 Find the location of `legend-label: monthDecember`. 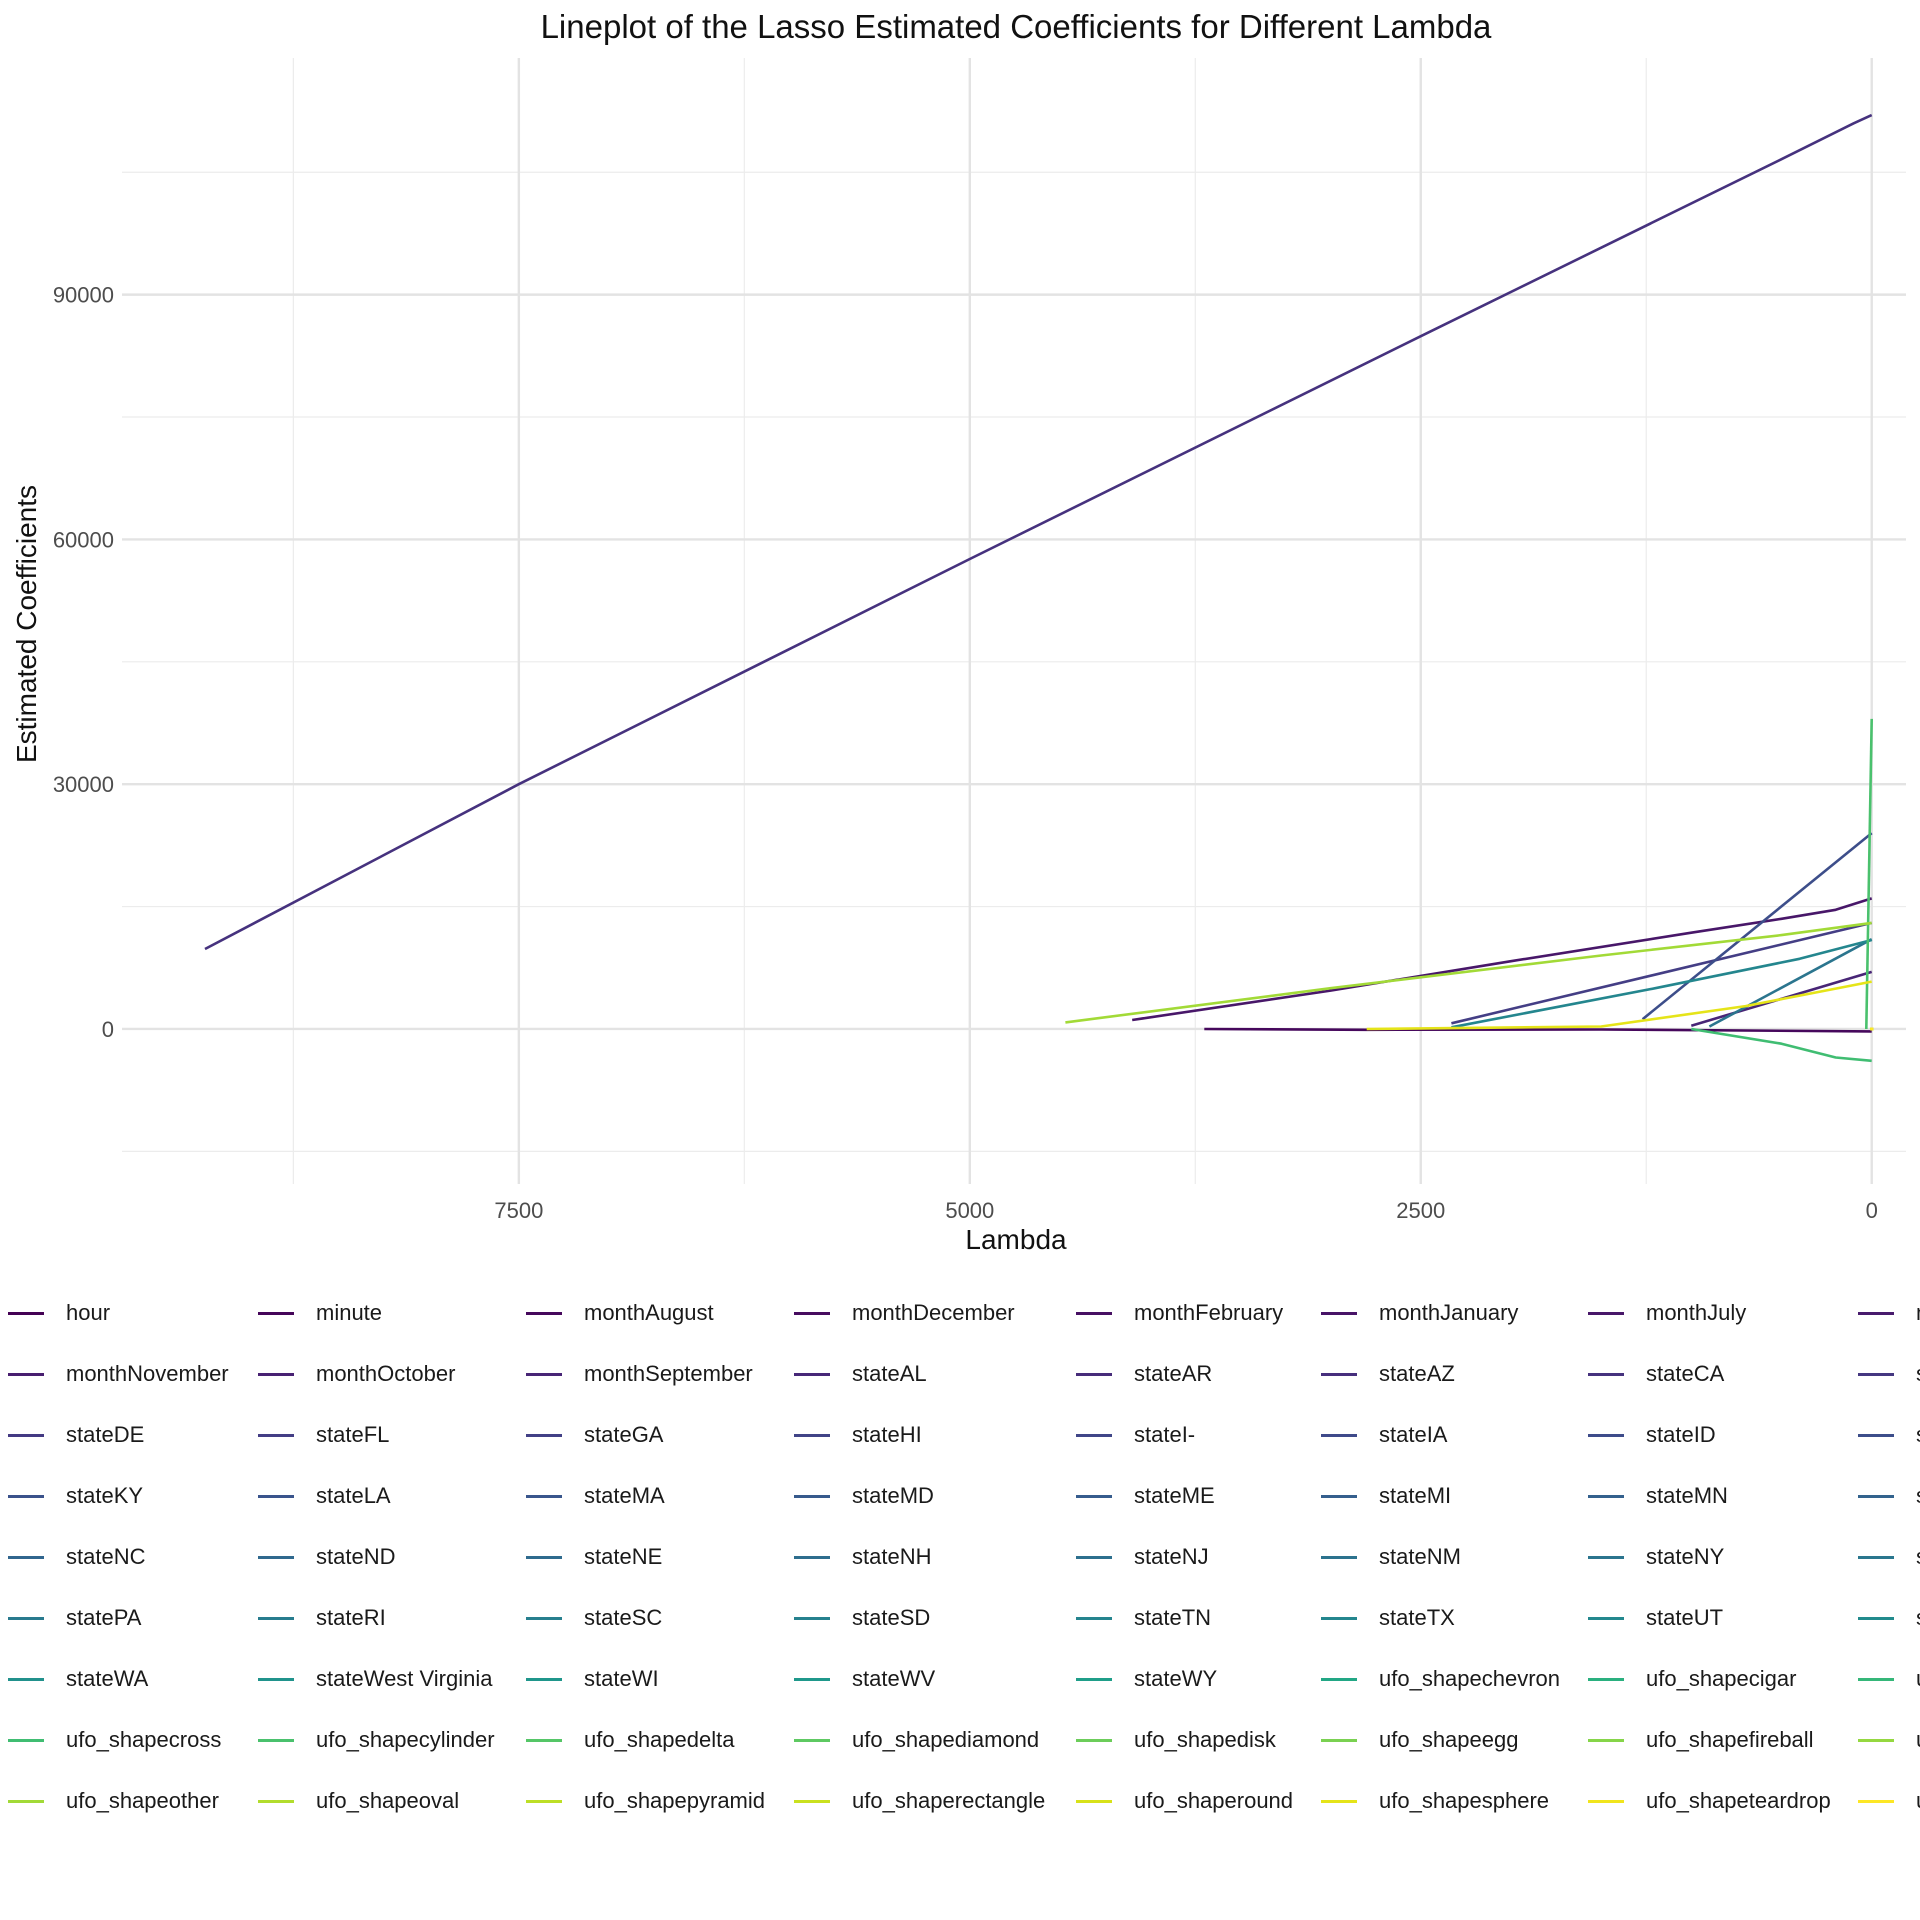

legend-label: monthDecember is located at coordinates (933, 1312).